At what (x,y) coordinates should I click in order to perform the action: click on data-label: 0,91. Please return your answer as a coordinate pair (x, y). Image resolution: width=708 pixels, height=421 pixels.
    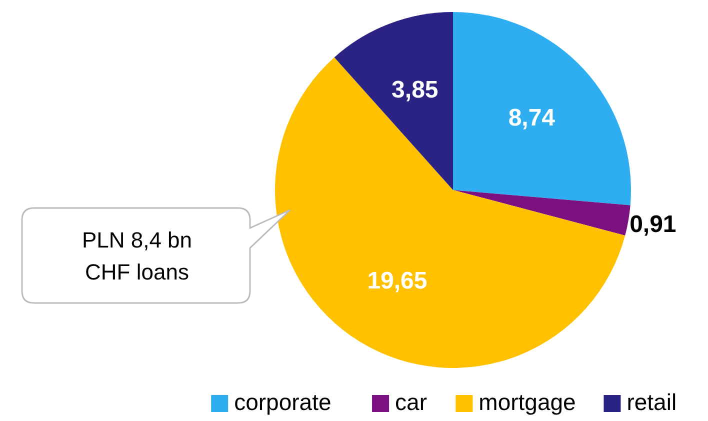
    Looking at the image, I should click on (653, 224).